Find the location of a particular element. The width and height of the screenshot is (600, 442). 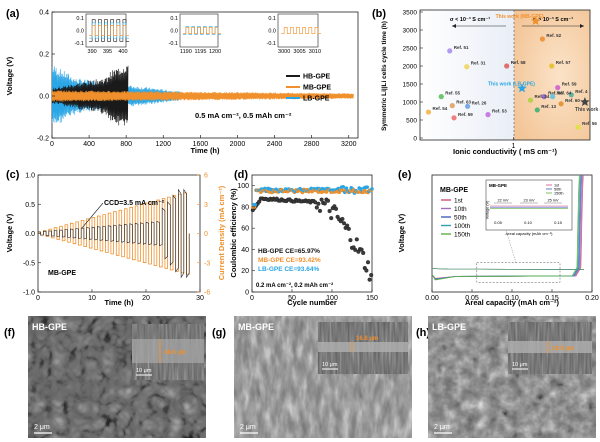

inset-x-tick-label: 0.05 is located at coordinates (498, 222).